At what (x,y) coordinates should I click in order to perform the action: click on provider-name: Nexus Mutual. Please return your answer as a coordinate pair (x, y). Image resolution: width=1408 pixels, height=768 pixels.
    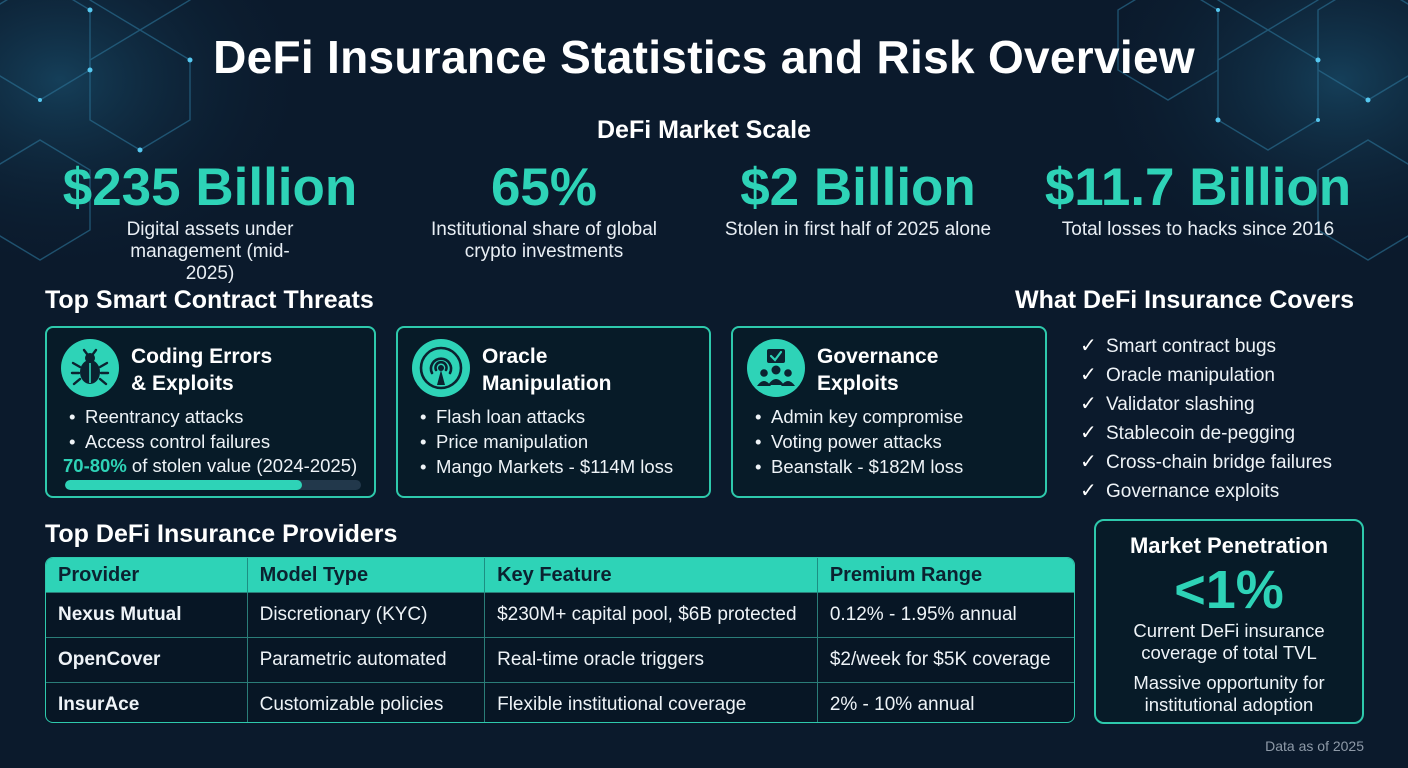
    Looking at the image, I should click on (147, 615).